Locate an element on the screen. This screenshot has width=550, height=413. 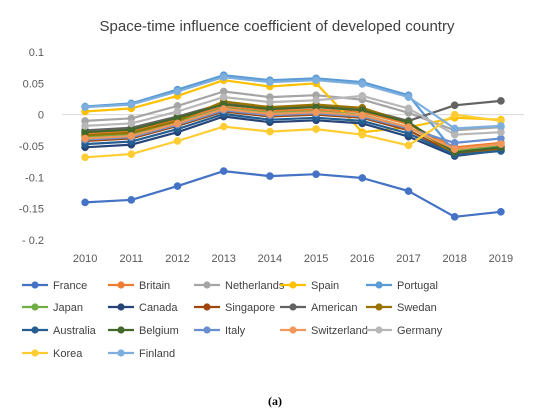
x-tick-label: 2017 is located at coordinates (408, 259).